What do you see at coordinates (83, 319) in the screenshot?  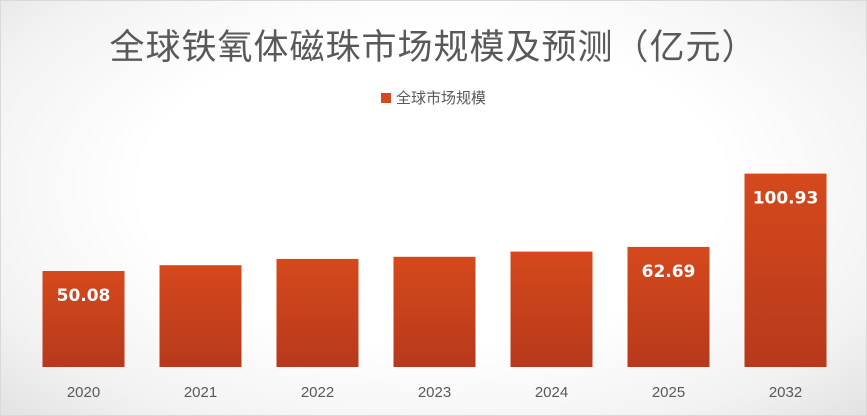 I see `bar-2020` at bounding box center [83, 319].